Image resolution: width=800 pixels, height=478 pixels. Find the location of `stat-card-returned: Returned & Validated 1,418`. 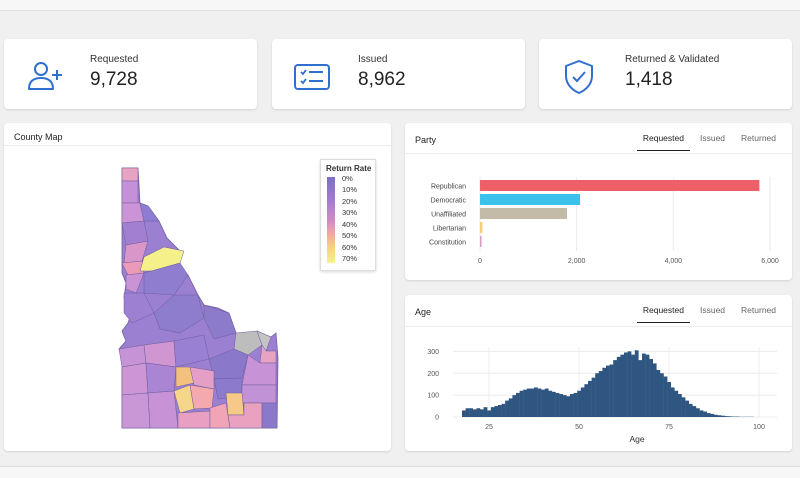

stat-card-returned: Returned & Validated 1,418 is located at coordinates (665, 74).